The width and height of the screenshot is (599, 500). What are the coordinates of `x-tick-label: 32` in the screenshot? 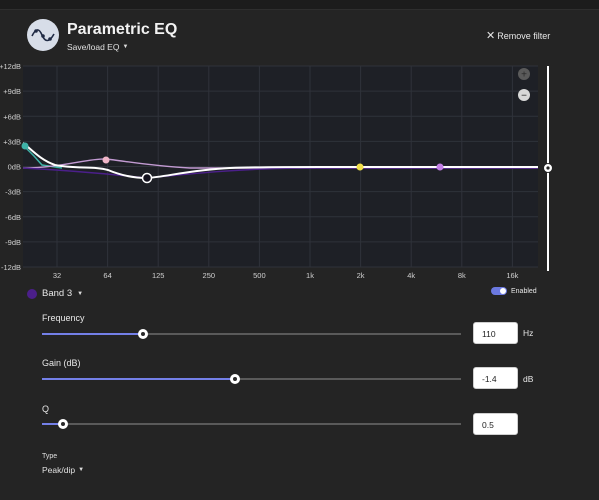 It's located at (57, 275).